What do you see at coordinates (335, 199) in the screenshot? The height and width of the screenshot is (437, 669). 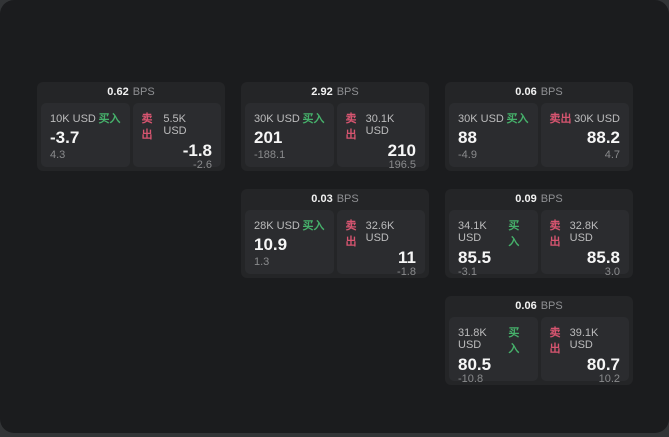 I see `bps-header: 0.03 BPS` at bounding box center [335, 199].